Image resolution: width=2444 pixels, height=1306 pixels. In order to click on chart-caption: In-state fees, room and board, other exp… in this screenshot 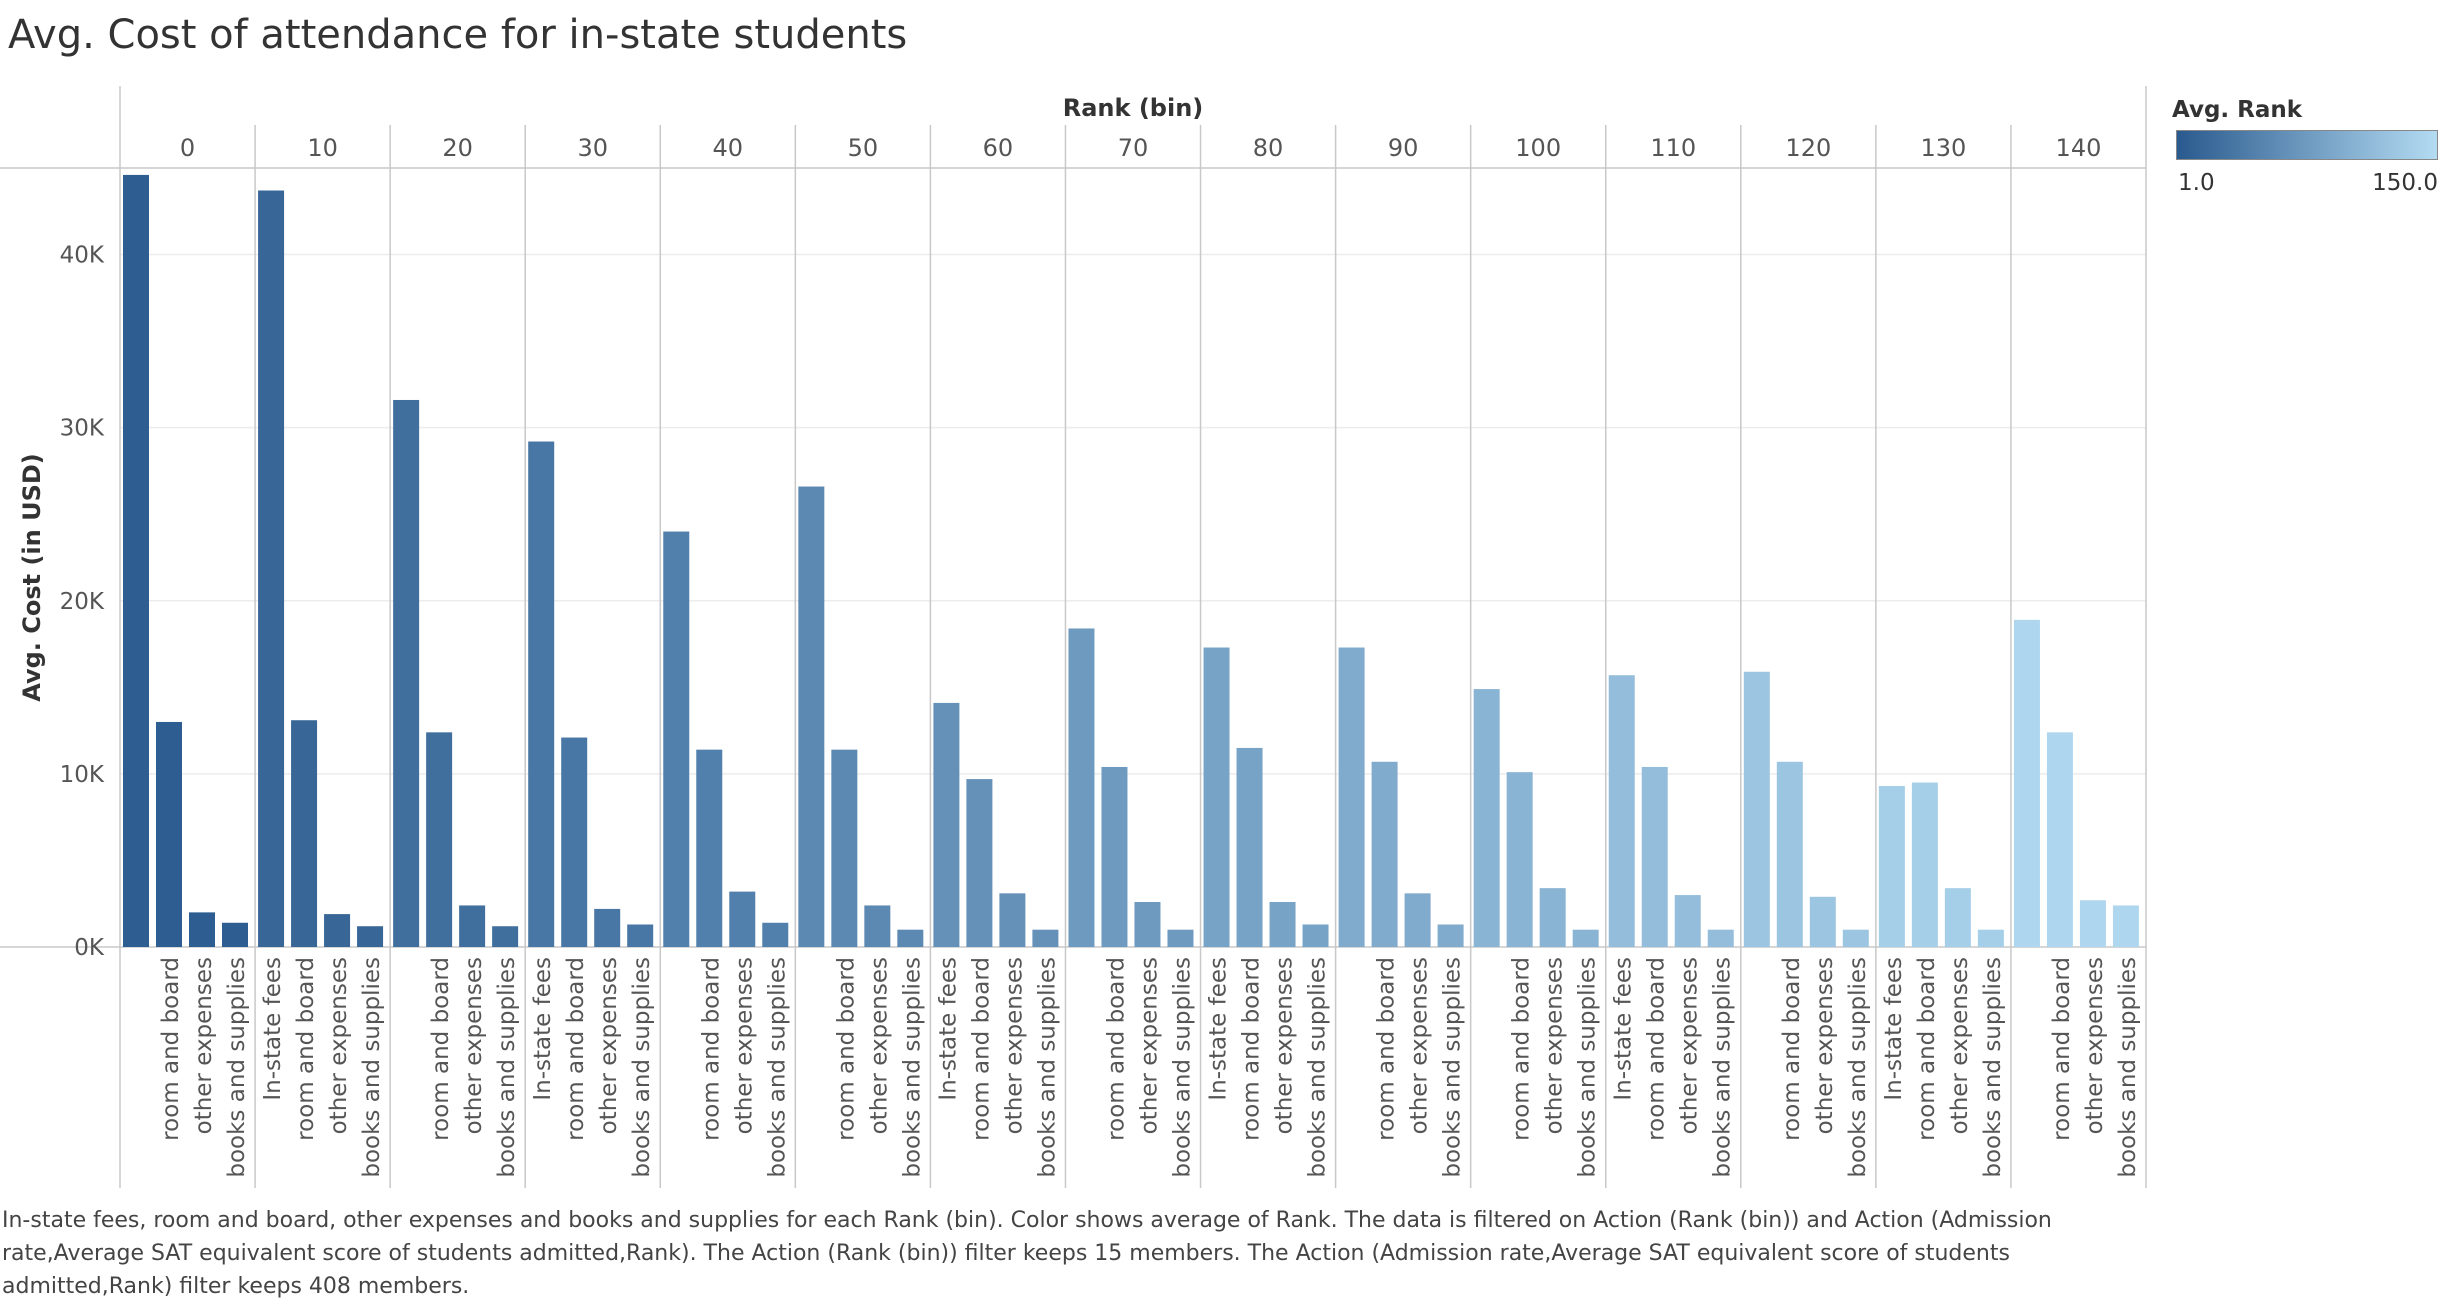, I will do `click(1027, 1253)`.